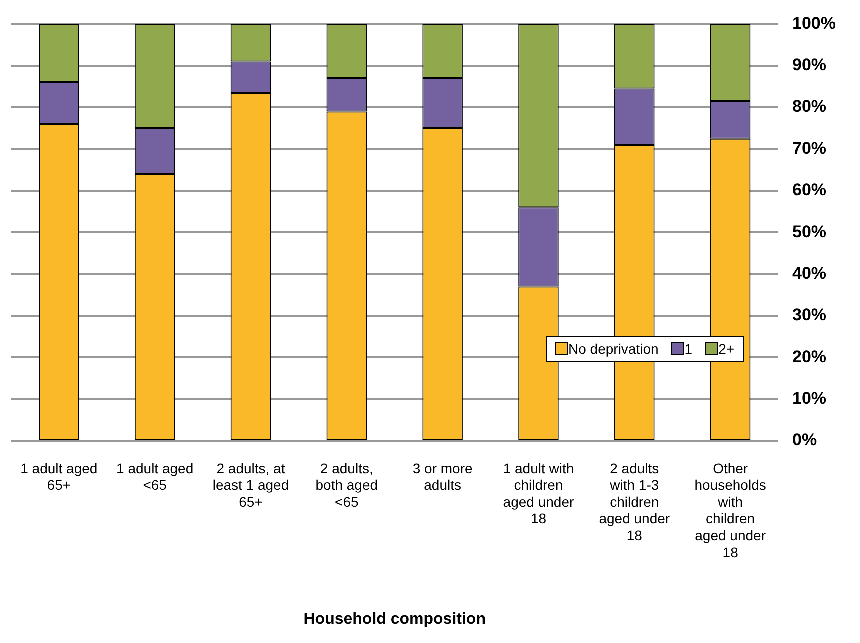 The height and width of the screenshot is (643, 860). I want to click on legend-label: No deprivation, so click(613, 348).